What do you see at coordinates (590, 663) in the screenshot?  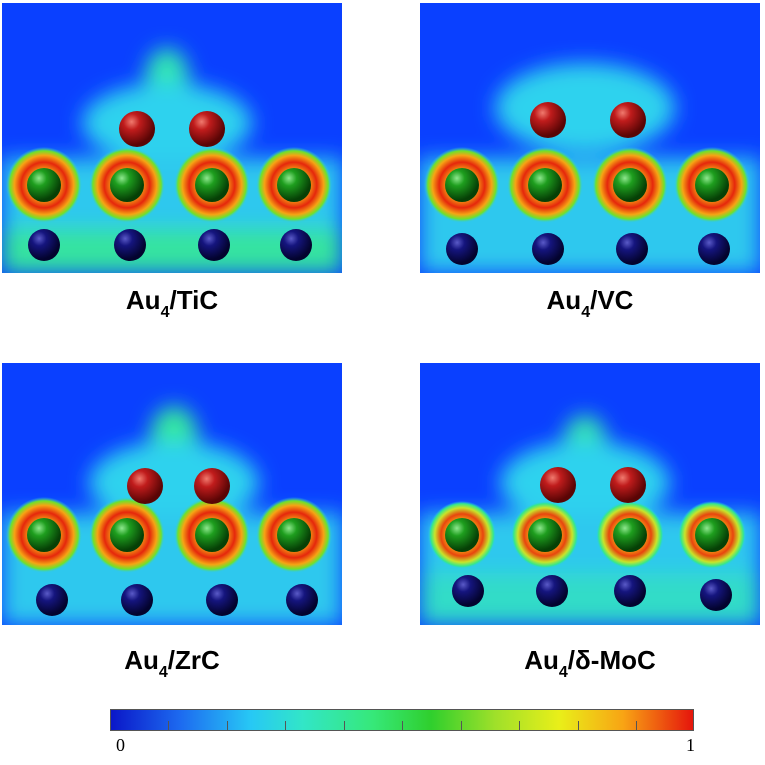 I see `panel-caption-au4-delta-moc: Au4/δ-MoC` at bounding box center [590, 663].